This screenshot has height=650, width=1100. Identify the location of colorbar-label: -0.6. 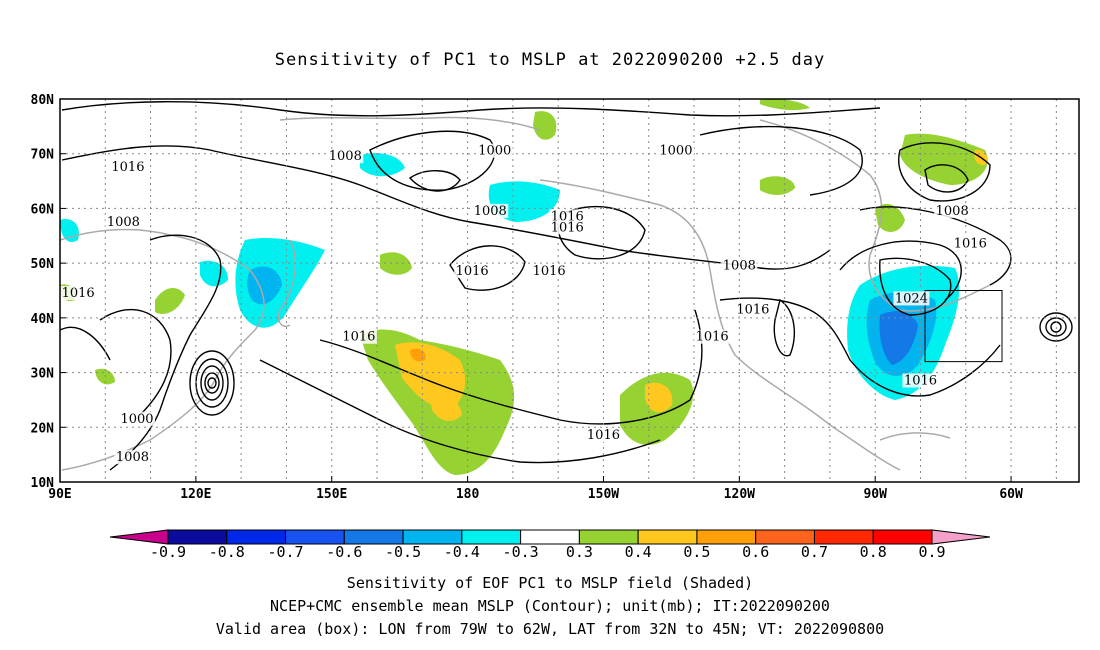
(344, 552).